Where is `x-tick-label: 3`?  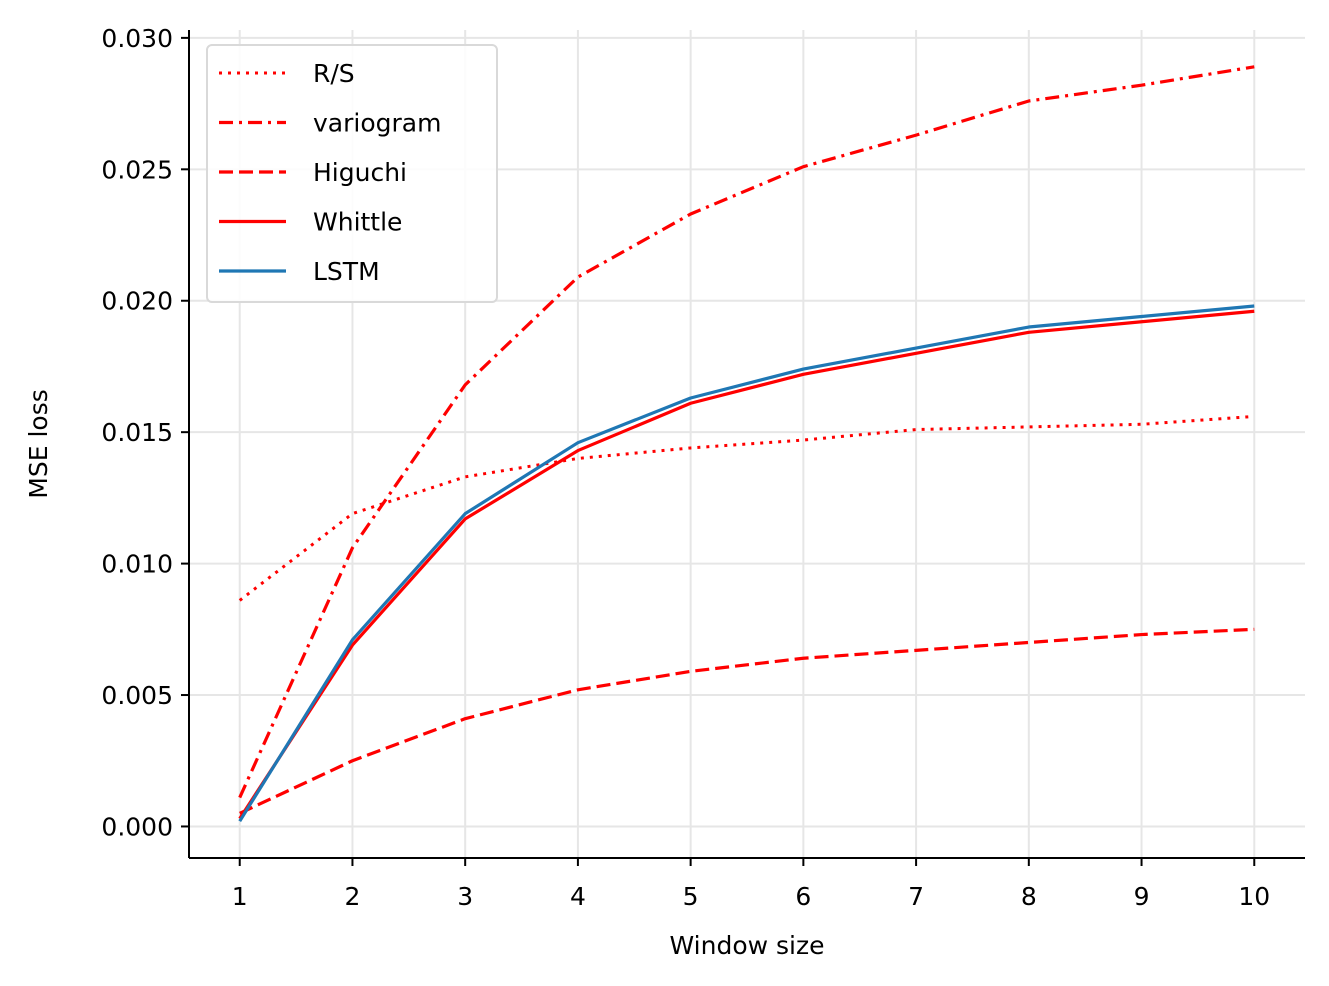
x-tick-label: 3 is located at coordinates (465, 896).